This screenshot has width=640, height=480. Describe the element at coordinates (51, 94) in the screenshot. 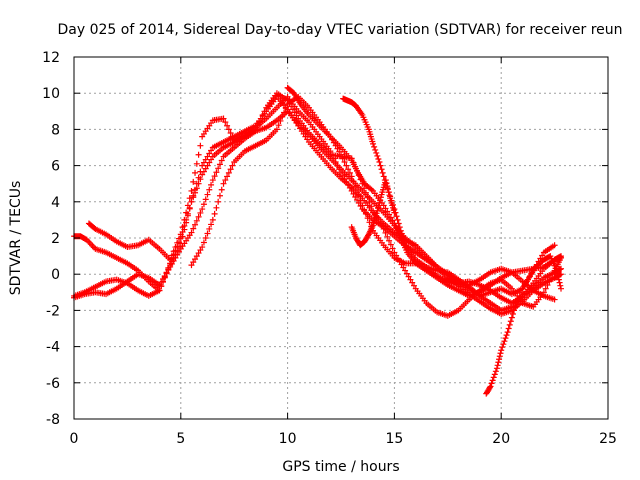

I see `y-tick-label: 10` at that location.